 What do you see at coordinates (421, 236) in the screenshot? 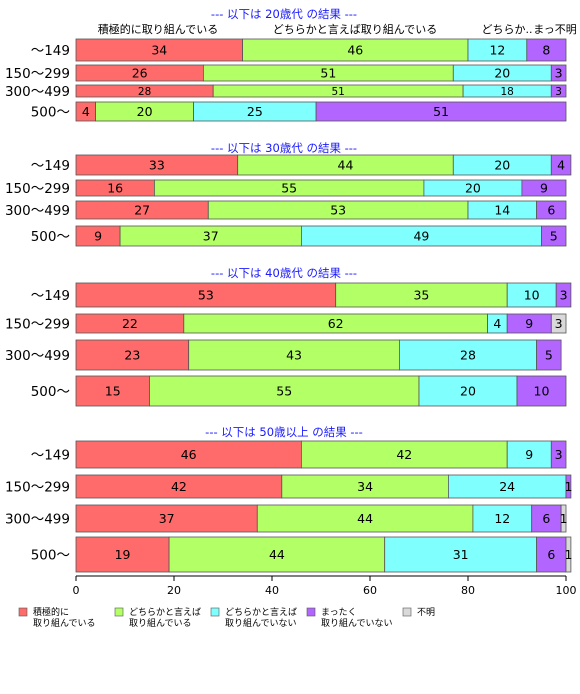
I see `data-label: 49` at bounding box center [421, 236].